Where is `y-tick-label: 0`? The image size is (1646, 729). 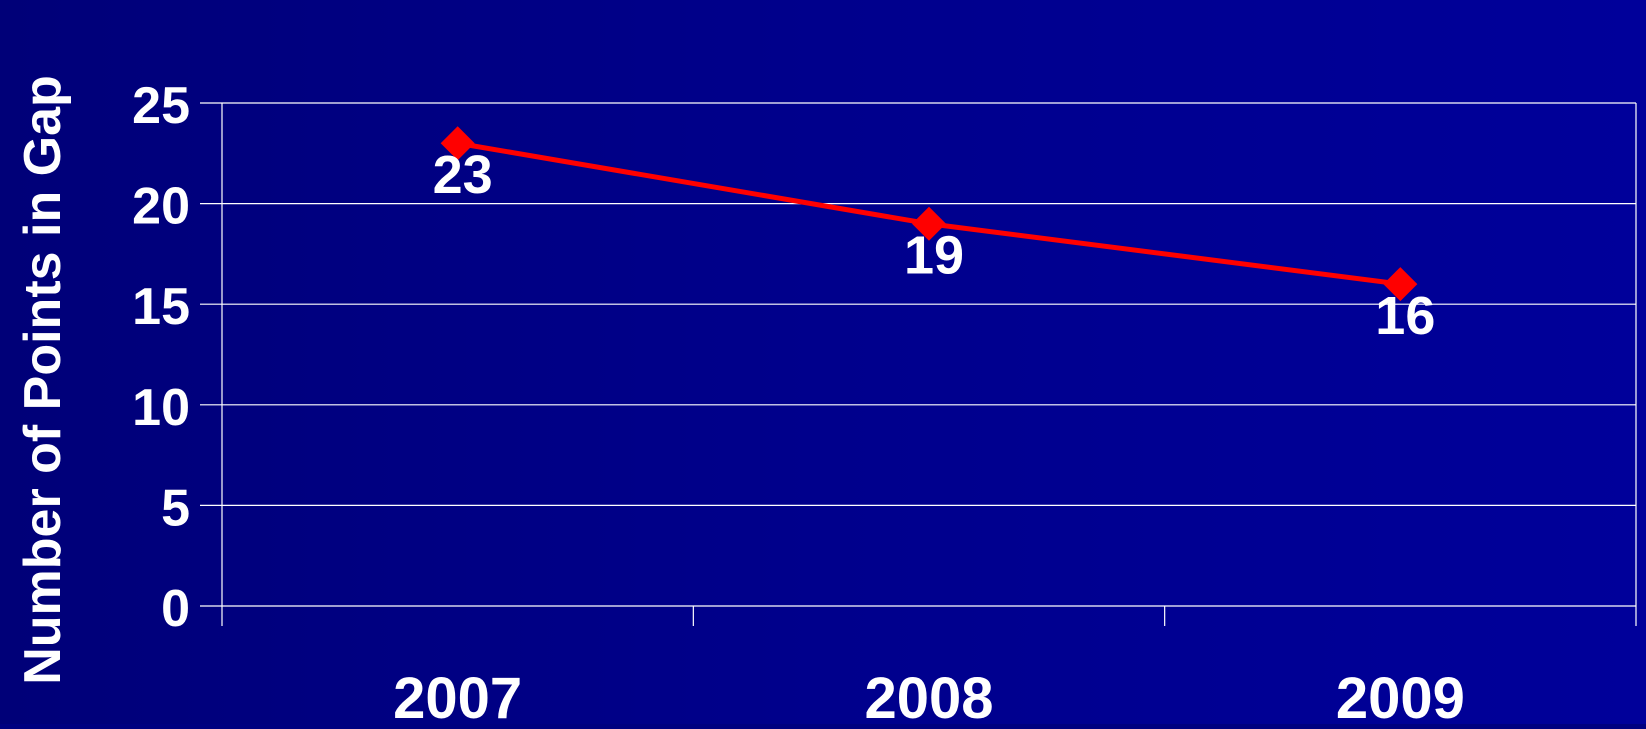
y-tick-label: 0 is located at coordinates (175, 609).